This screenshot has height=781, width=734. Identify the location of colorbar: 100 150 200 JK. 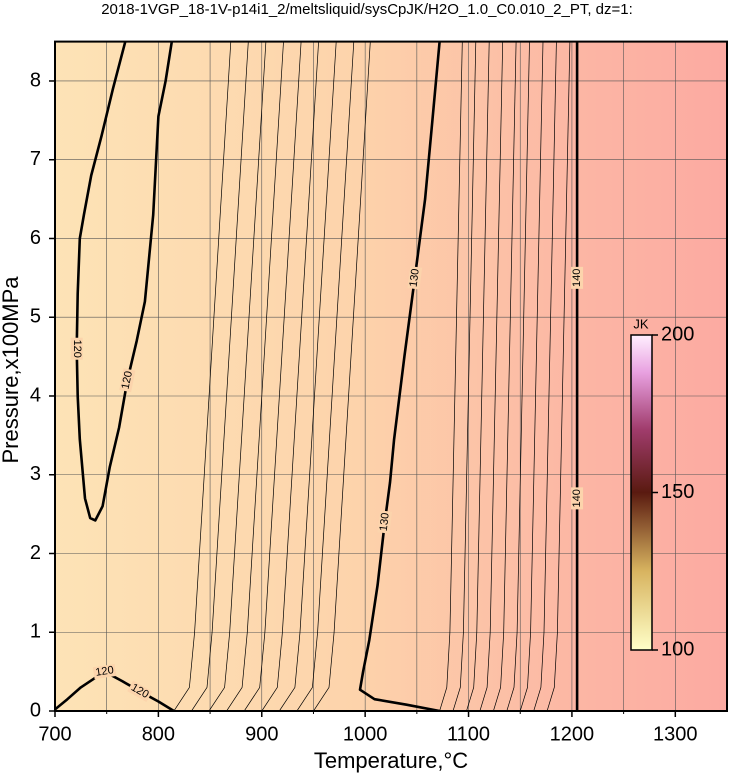
(662, 488).